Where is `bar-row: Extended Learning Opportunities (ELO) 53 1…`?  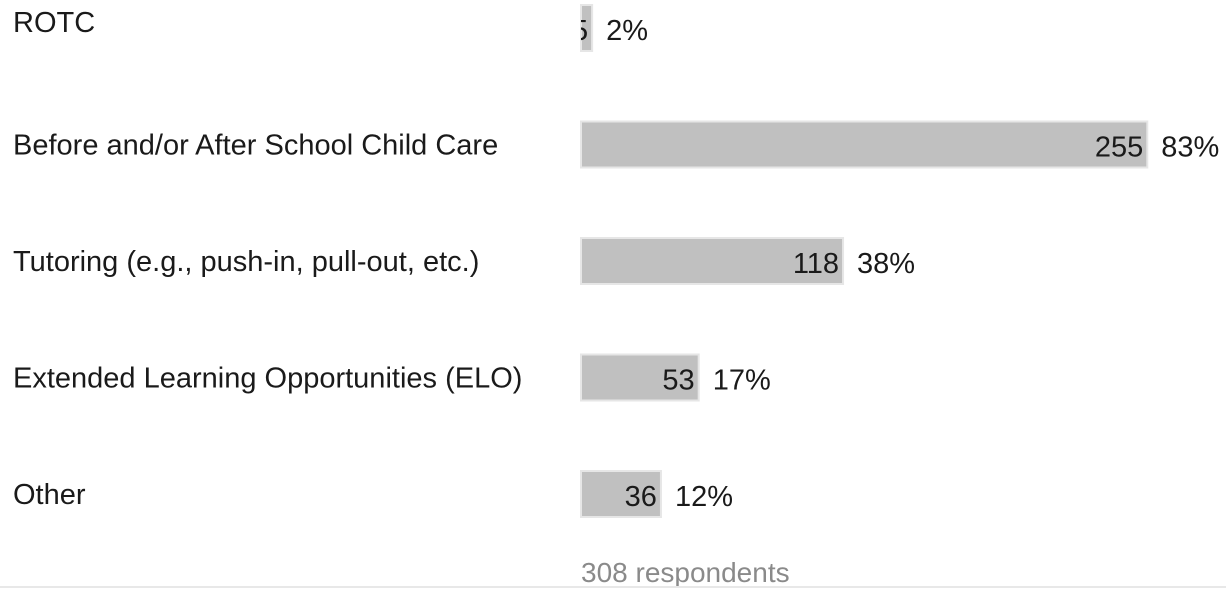 bar-row: Extended Learning Opportunities (ELO) 53 1… is located at coordinates (392, 377).